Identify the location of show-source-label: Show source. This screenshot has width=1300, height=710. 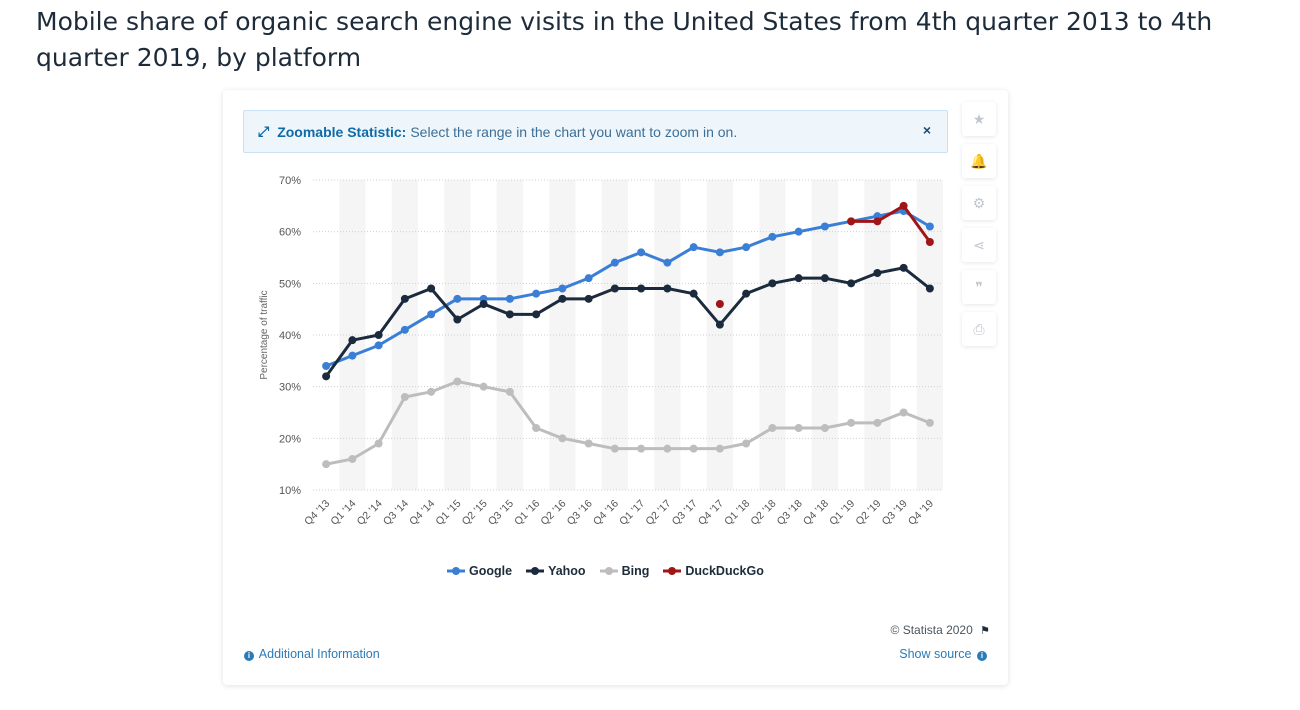
(935, 654).